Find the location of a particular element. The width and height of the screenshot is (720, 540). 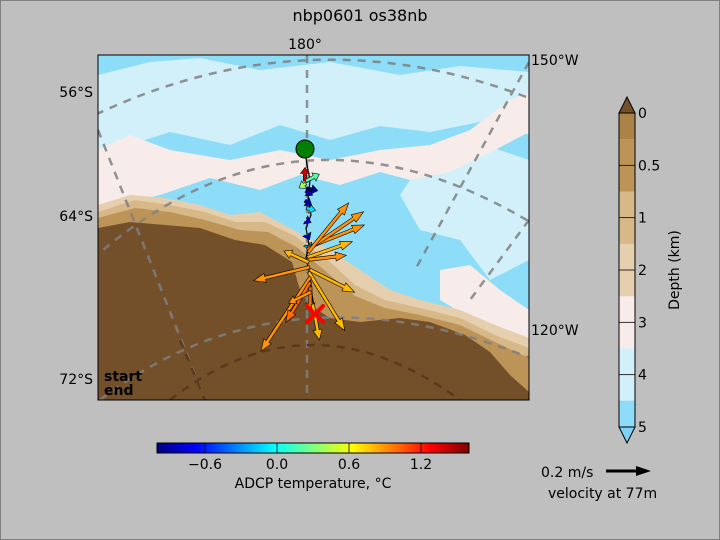

start-label: start is located at coordinates (123, 377).